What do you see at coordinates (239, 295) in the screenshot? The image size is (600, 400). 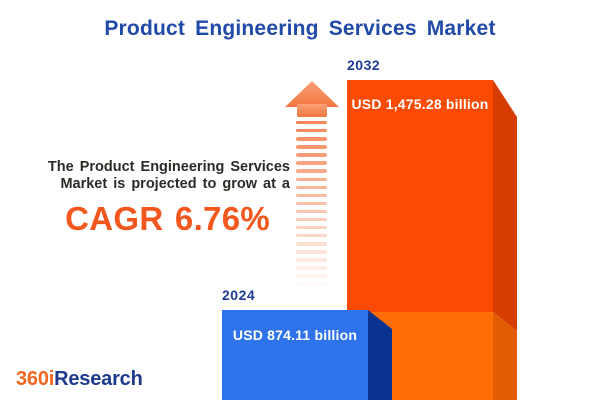 I see `year-label-2024: 2024` at bounding box center [239, 295].